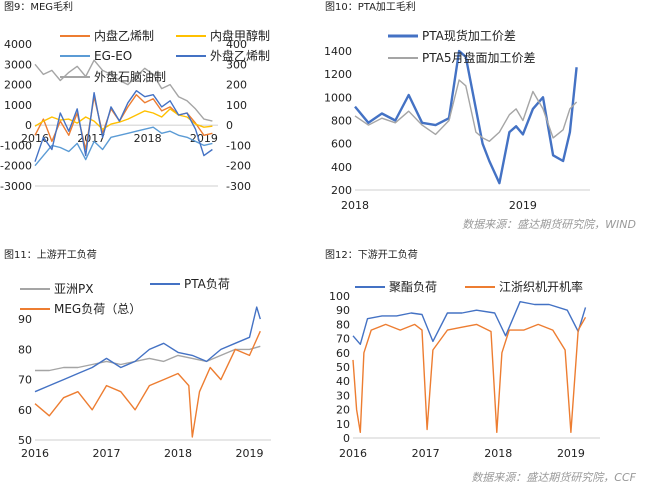 The width and height of the screenshot is (645, 487). Describe the element at coordinates (553, 477) in the screenshot. I see `source-note-bottom: 数据来源：盛达期货研究院，CCF` at that location.